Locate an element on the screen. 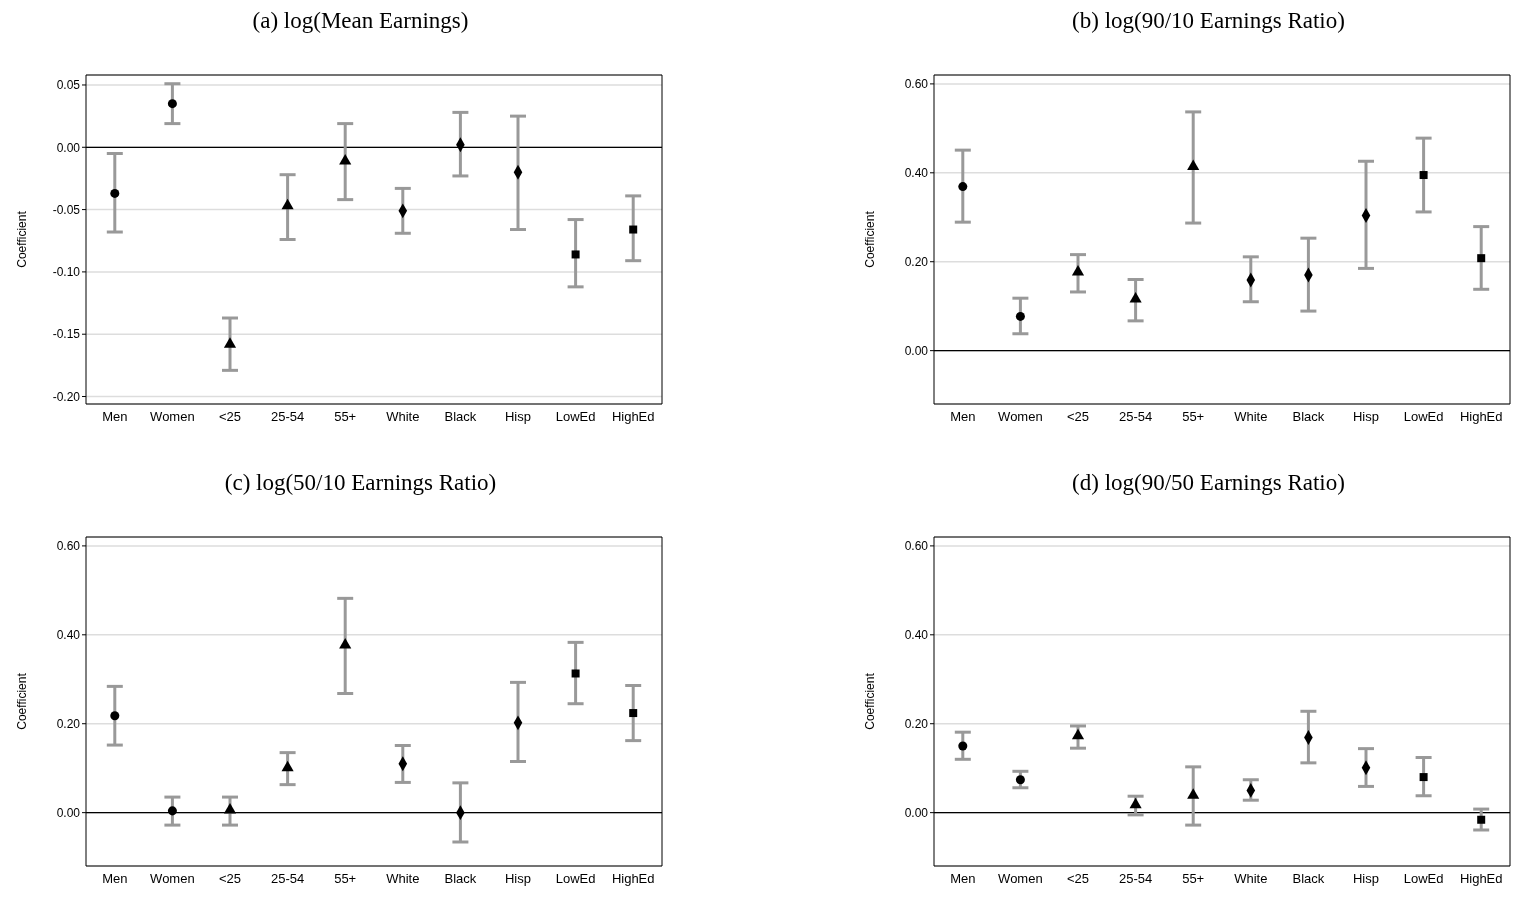 The width and height of the screenshot is (1531, 915). chart-title: (b) log(90/10 Earnings Ratio) is located at coordinates (1208, 21).